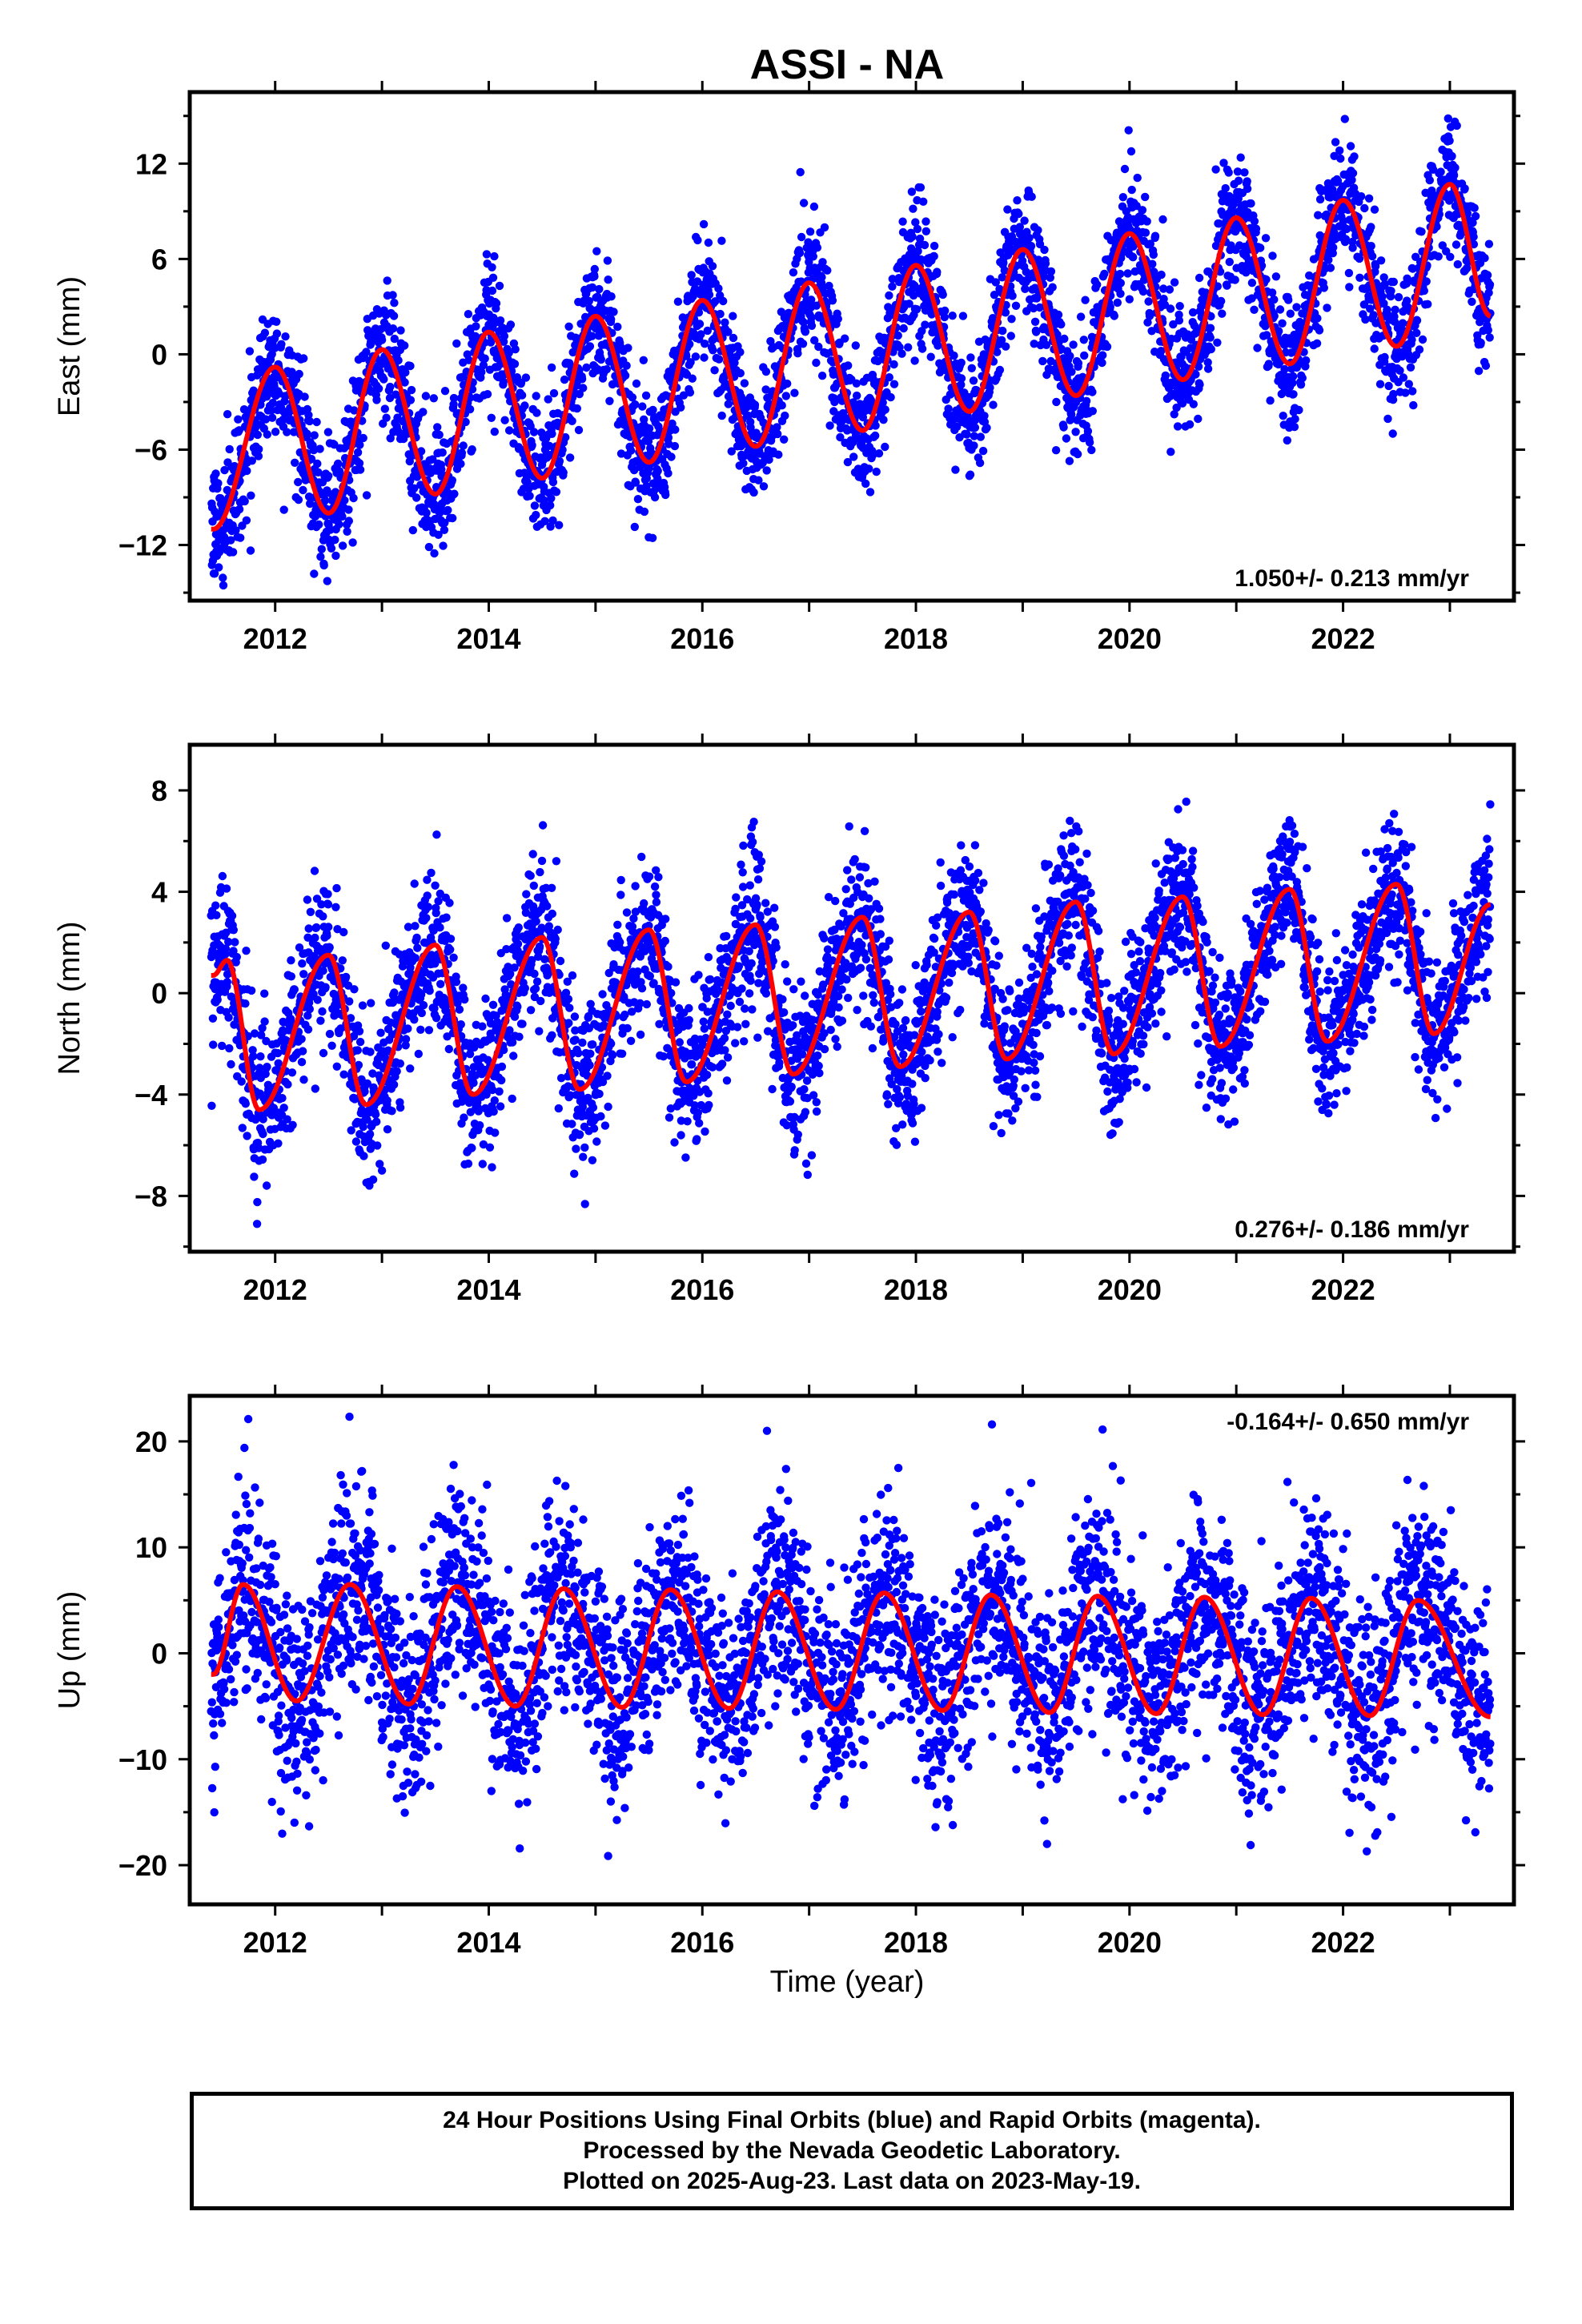 The width and height of the screenshot is (1582, 2324). I want to click on y-tick-label: −12, so click(142, 545).